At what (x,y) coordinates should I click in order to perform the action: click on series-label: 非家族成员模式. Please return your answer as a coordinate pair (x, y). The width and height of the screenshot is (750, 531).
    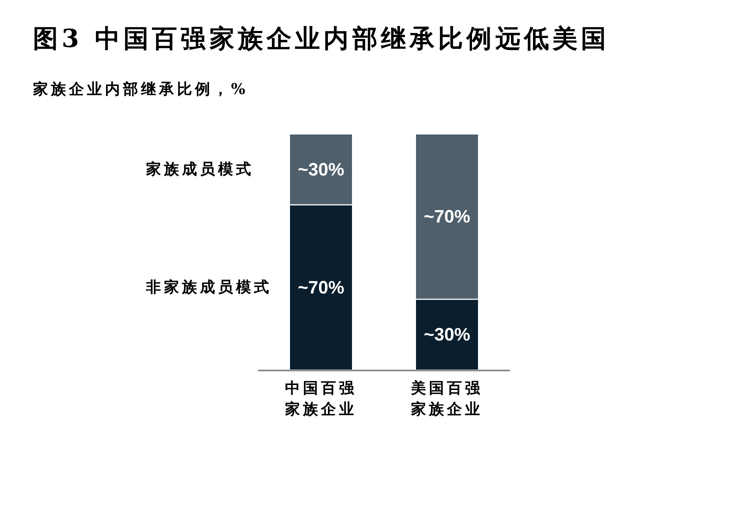
    Looking at the image, I should click on (209, 287).